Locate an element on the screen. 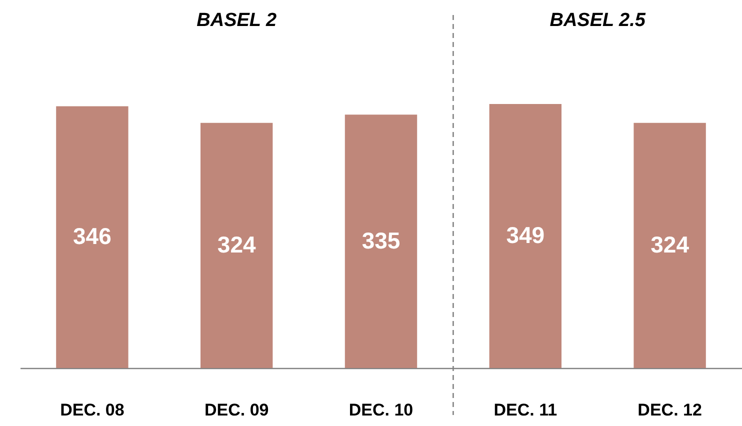  data-label: 346 is located at coordinates (92, 236).